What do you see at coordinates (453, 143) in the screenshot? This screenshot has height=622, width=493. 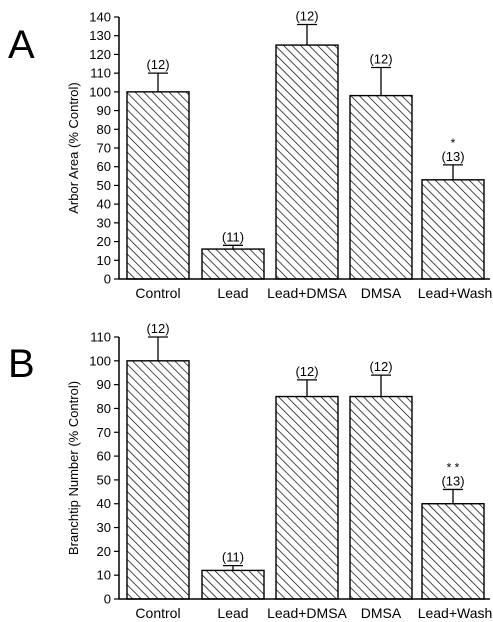 I see `significance-label: *` at bounding box center [453, 143].